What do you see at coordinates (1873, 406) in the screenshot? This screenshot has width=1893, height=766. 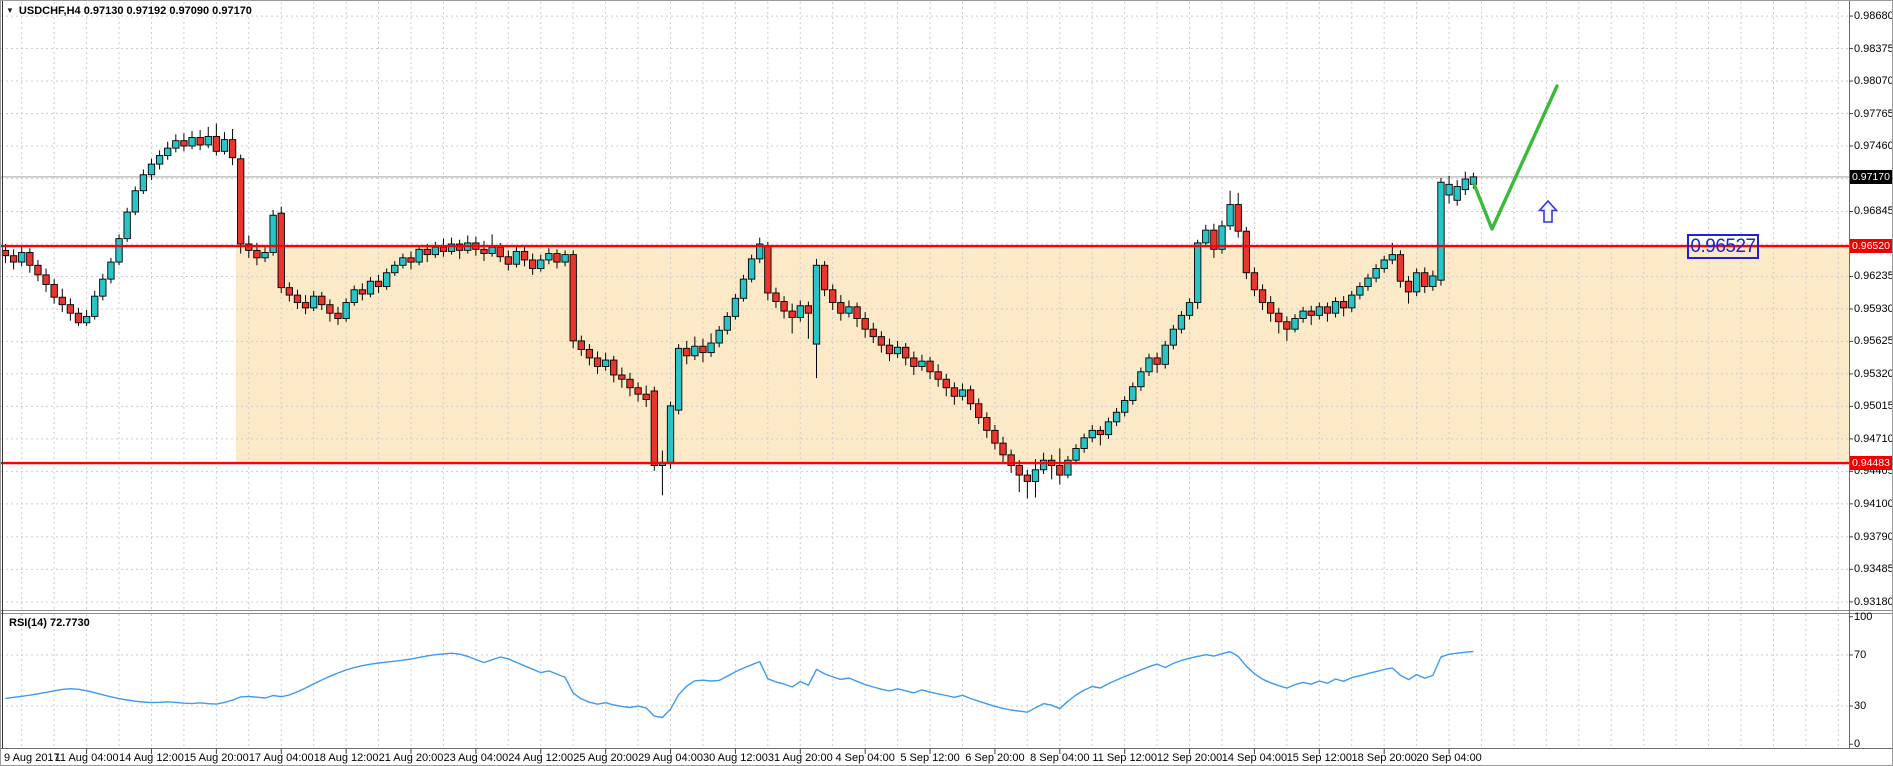 I see `price-axis-label: 0.95015` at bounding box center [1873, 406].